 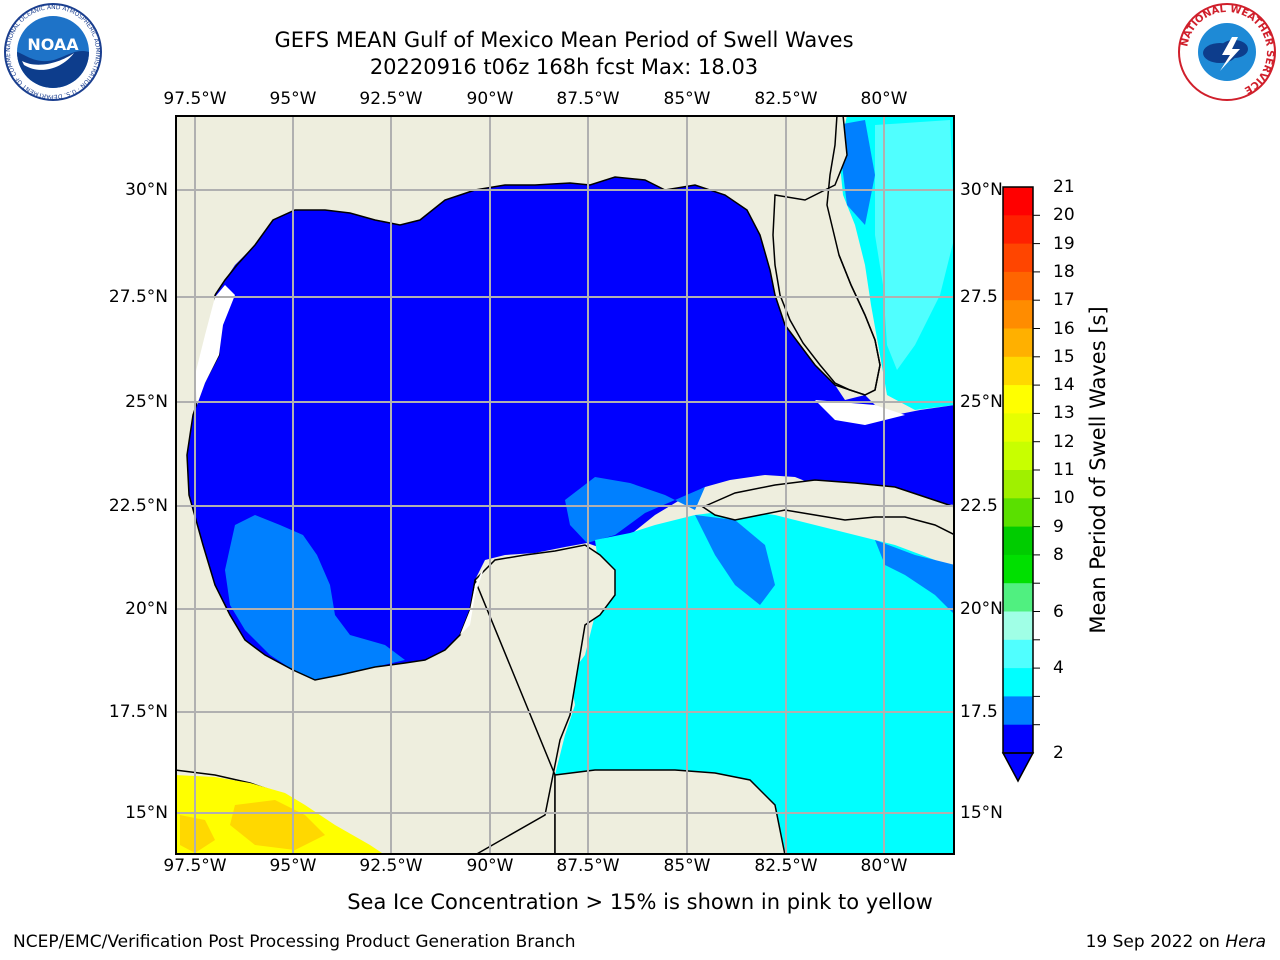 I want to click on colorbar-tick-label: 20, so click(x=1064, y=215).